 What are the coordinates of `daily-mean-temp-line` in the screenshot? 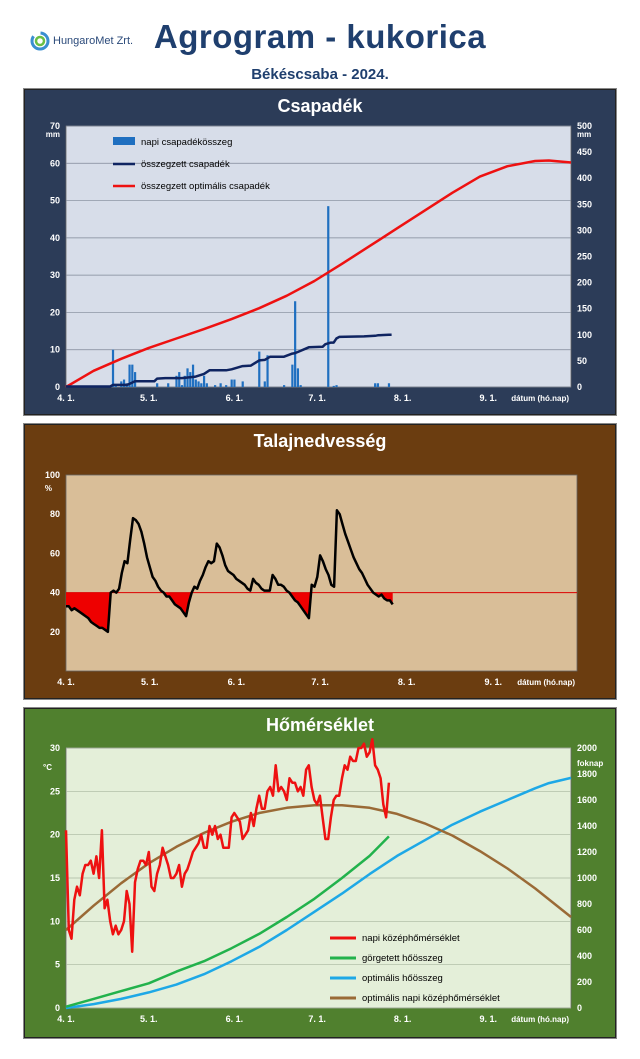 It's located at (227, 845).